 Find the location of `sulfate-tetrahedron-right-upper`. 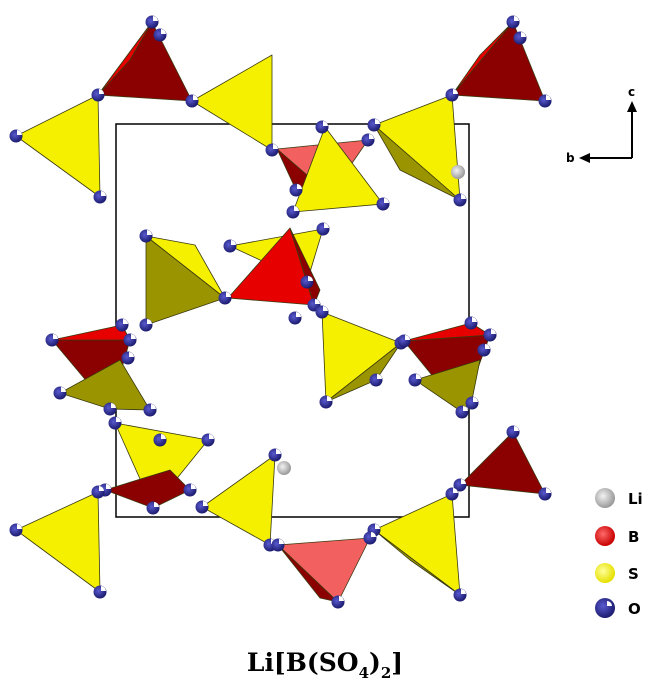

sulfate-tetrahedron-right-upper is located at coordinates (417, 147).